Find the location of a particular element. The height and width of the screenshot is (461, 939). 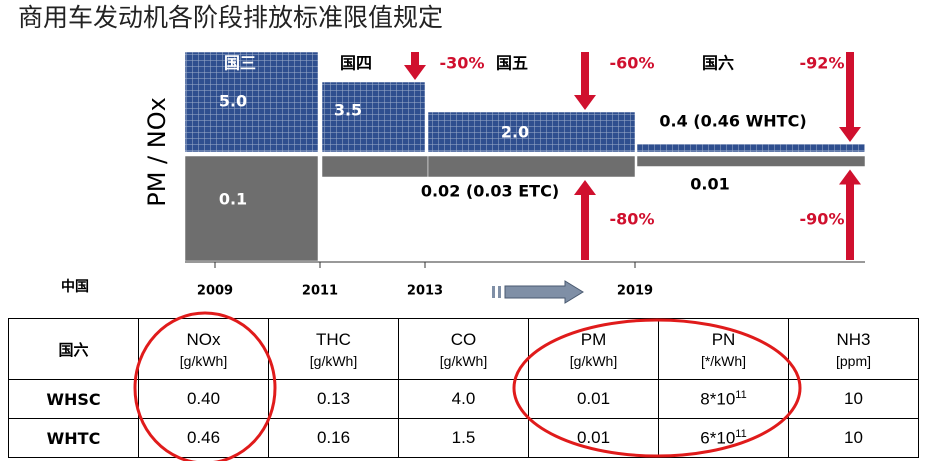

table-cell: 0.40 is located at coordinates (203, 399).